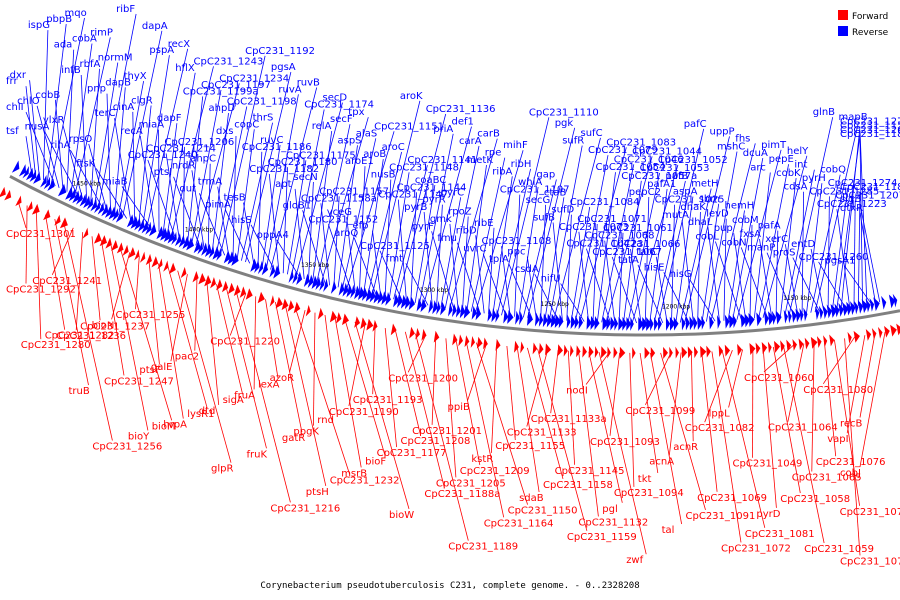 The width and height of the screenshot is (900, 600). What do you see at coordinates (236, 85) in the screenshot?
I see `reverse-gene-label: CpC231_1197` at bounding box center [236, 85].